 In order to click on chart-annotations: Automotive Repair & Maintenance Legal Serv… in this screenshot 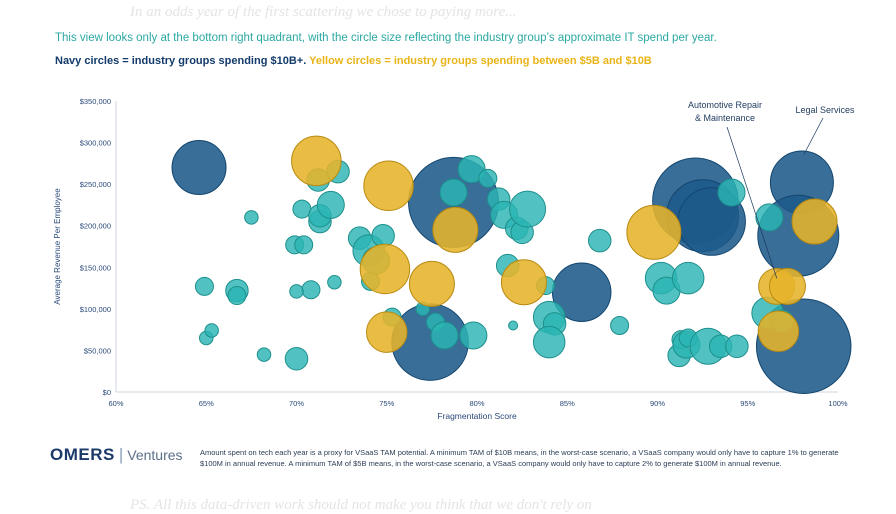, I will do `click(771, 189)`.